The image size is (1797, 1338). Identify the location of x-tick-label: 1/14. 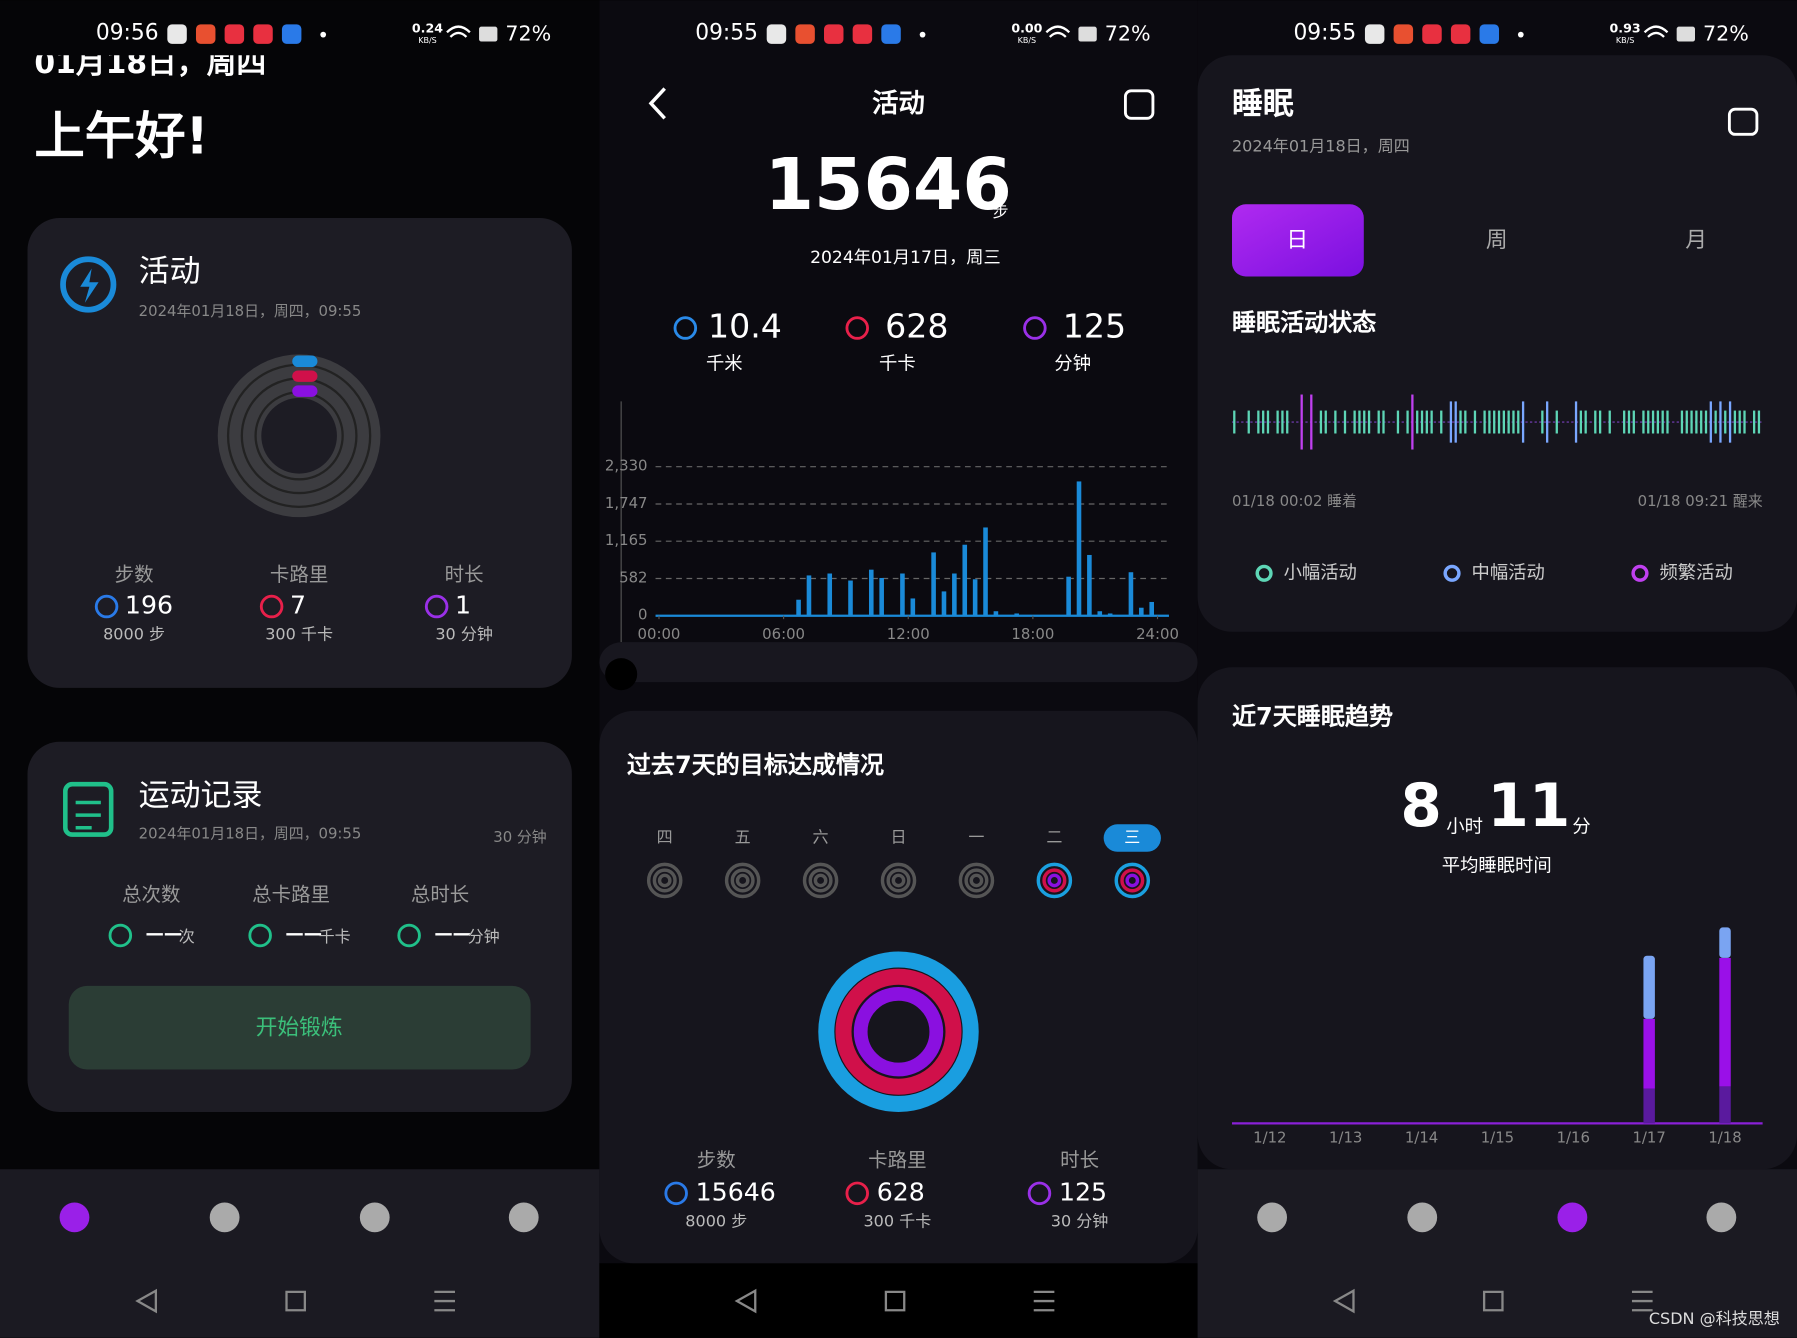
(1421, 1137).